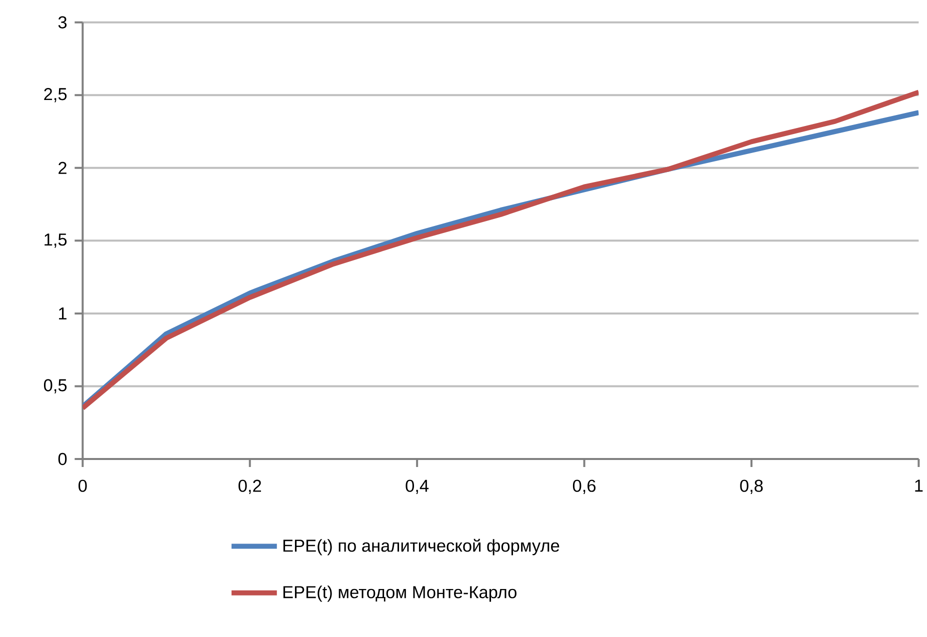 The height and width of the screenshot is (637, 927). Describe the element at coordinates (421, 547) in the screenshot. I see `legend-label: EPE(t) по аналитической формуле` at that location.